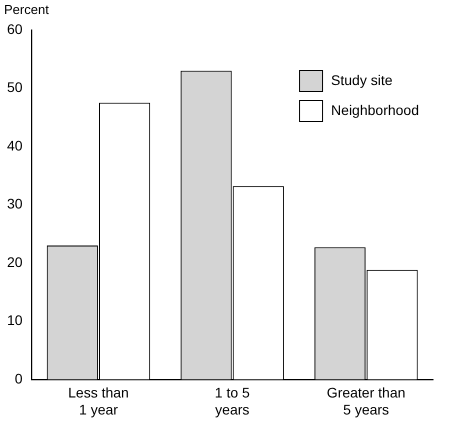  Describe the element at coordinates (362, 80) in the screenshot. I see `legend-label: Study site` at that location.